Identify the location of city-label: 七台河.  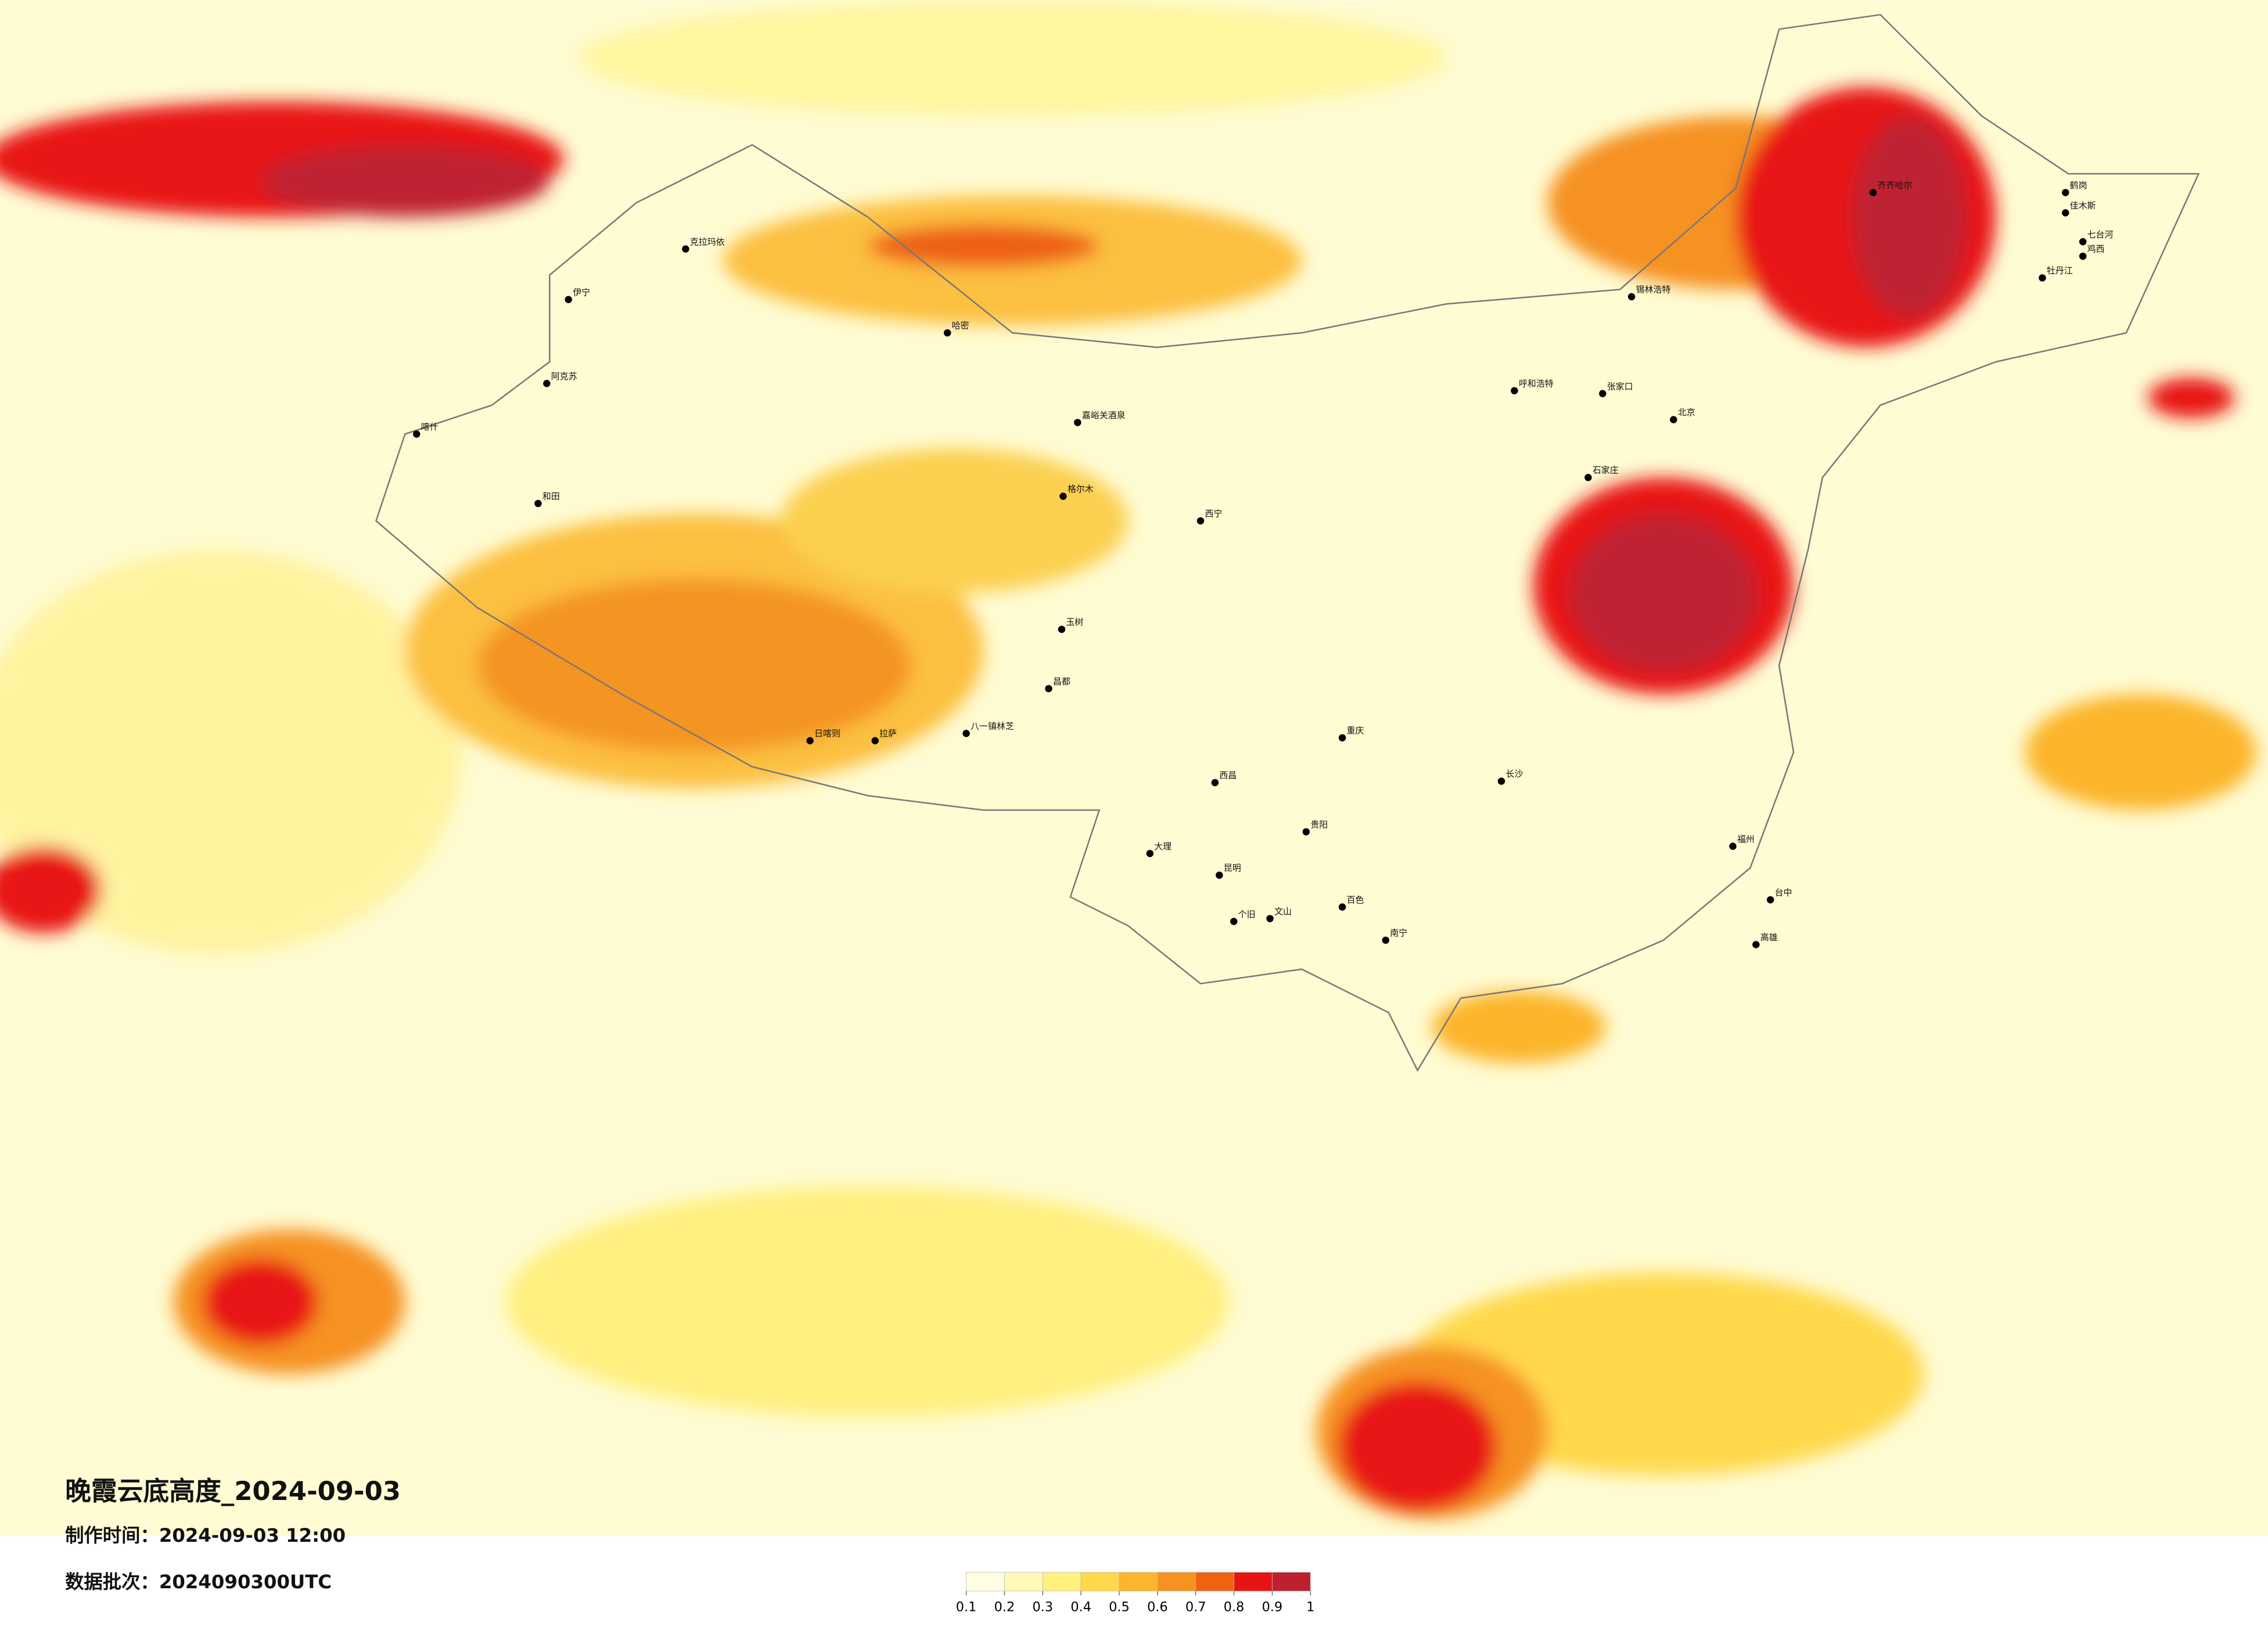
(2100, 234).